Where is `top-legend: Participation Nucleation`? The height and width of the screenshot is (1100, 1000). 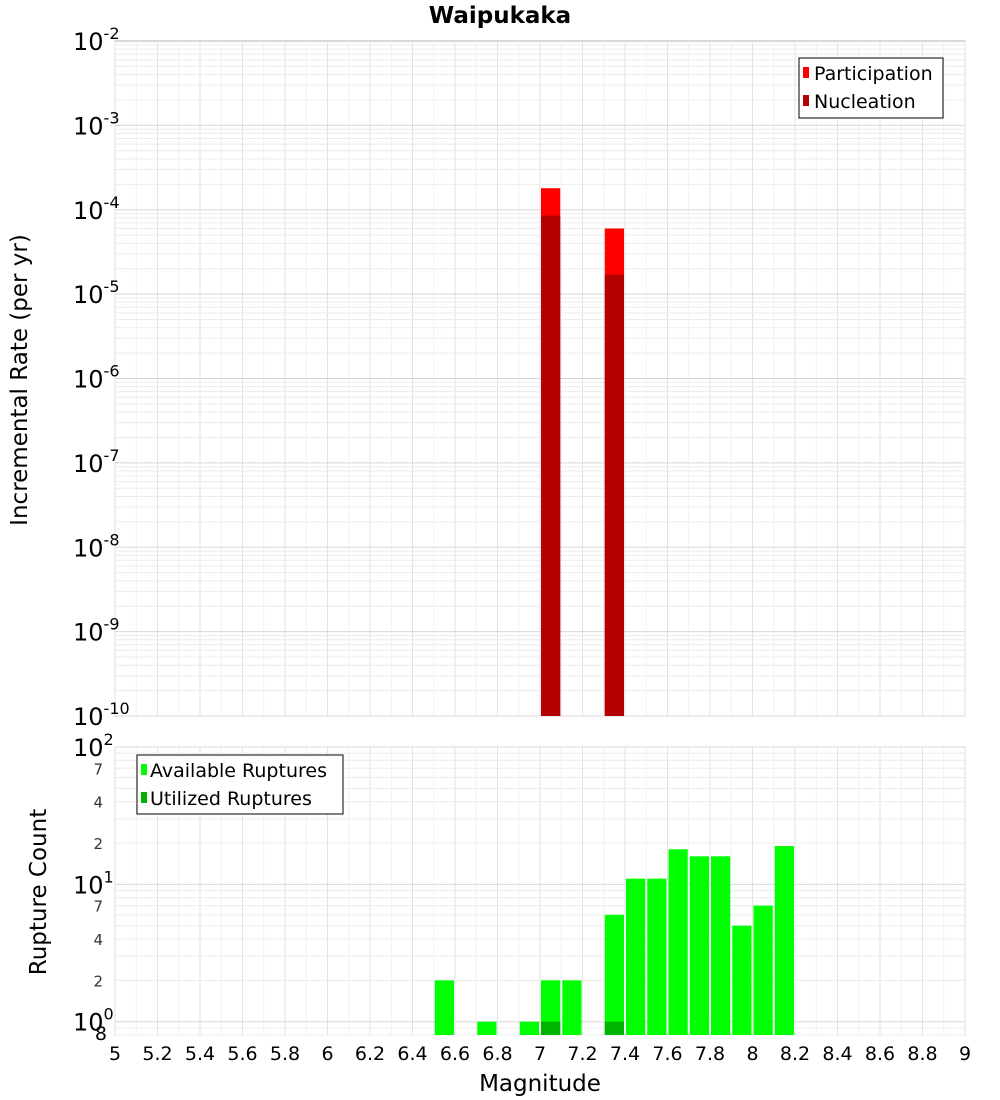
top-legend: Participation Nucleation is located at coordinates (871, 88).